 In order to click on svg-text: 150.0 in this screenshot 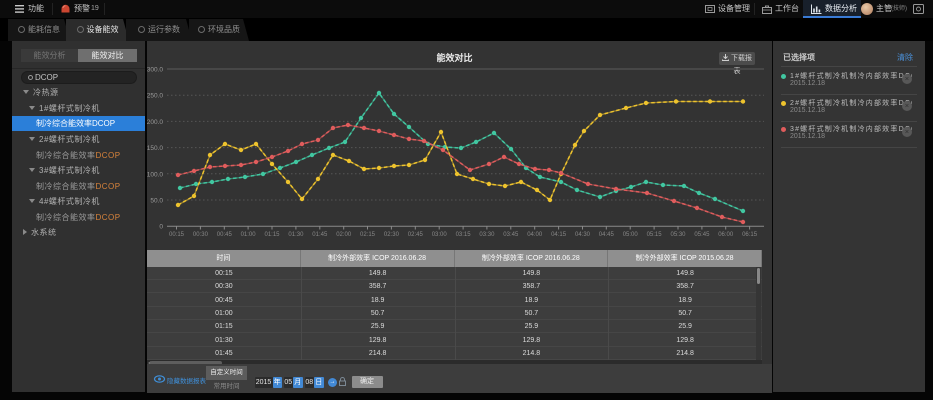, I will do `click(155, 148)`.